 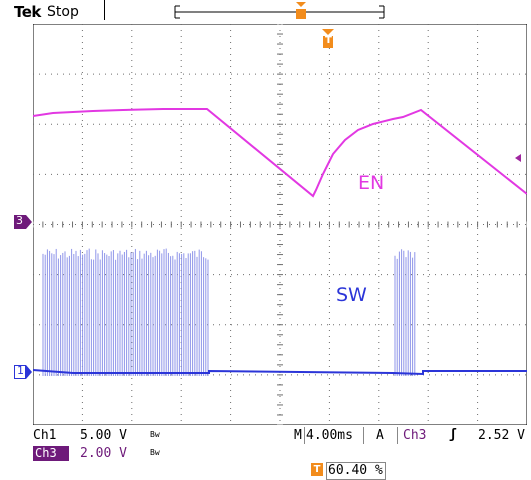 What do you see at coordinates (23, 371) in the screenshot?
I see `ch1-ground-marker: 1` at bounding box center [23, 371].